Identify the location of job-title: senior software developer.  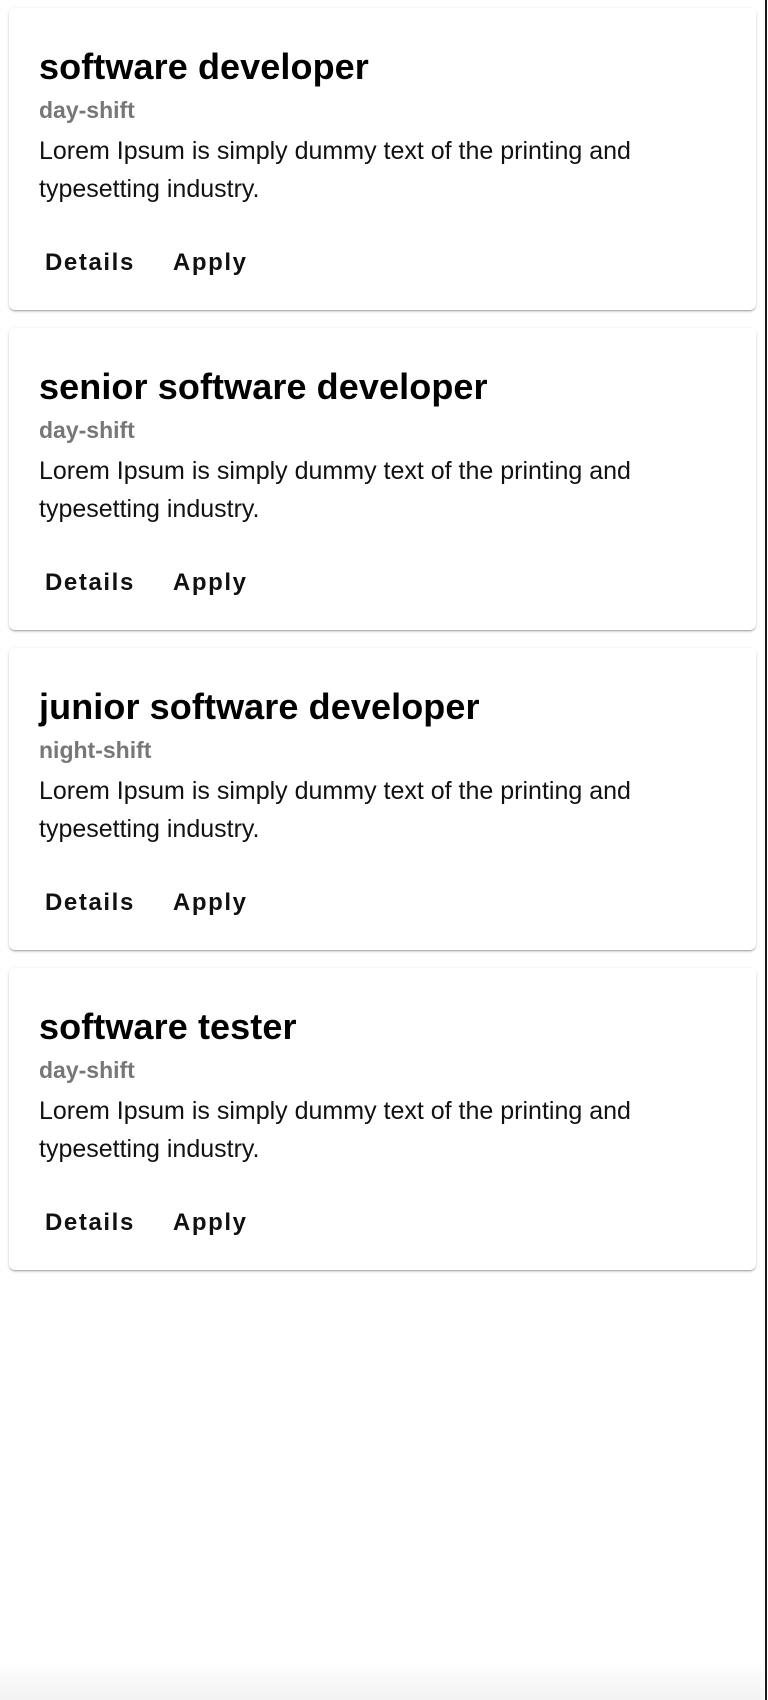
(263, 386).